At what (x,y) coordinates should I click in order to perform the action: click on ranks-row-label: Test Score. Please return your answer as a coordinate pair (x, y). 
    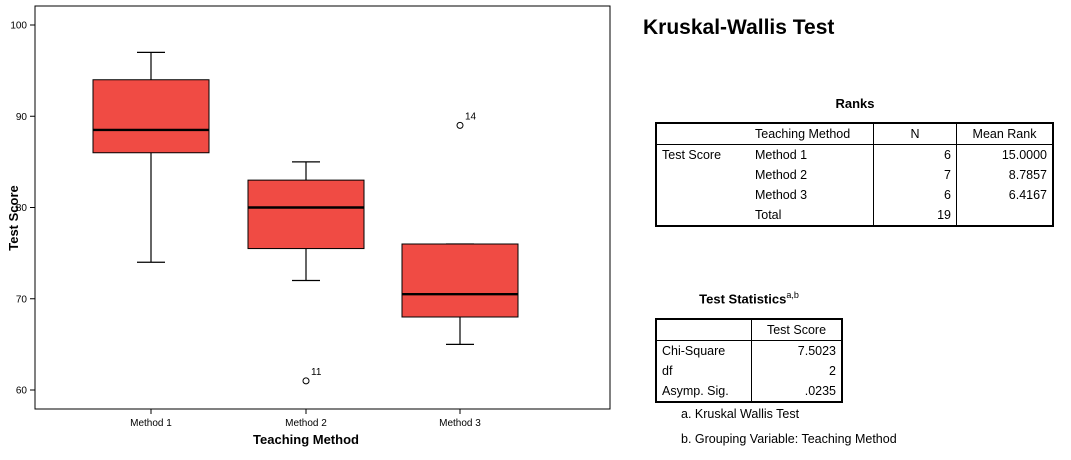
    Looking at the image, I should click on (692, 155).